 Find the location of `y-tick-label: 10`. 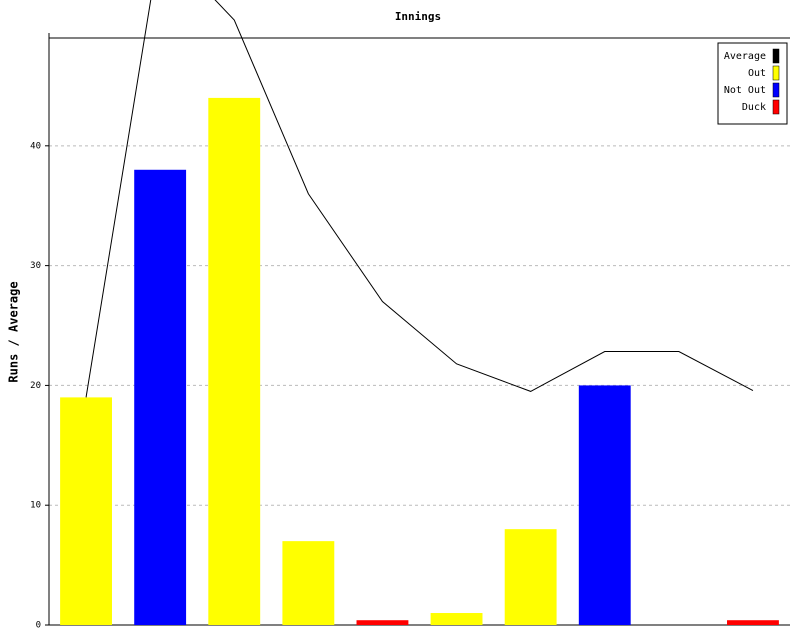

y-tick-label: 10 is located at coordinates (35, 506).